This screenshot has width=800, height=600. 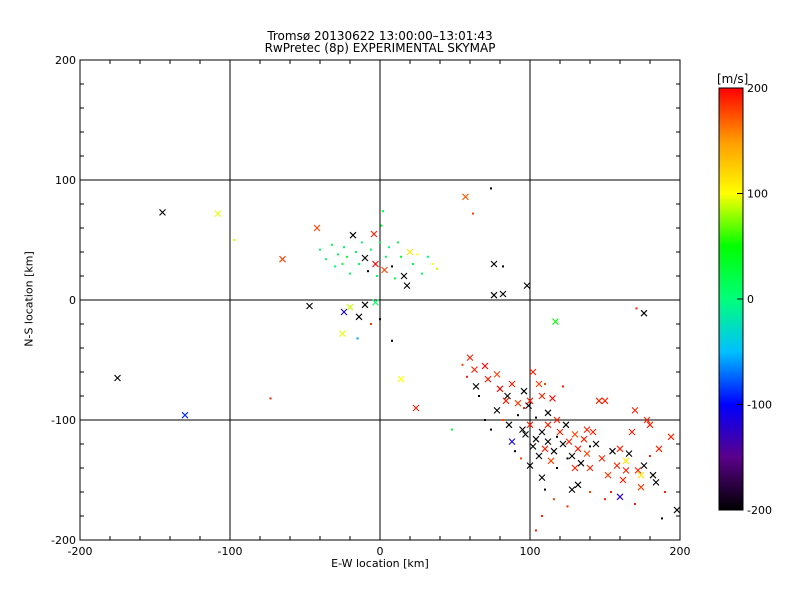 I want to click on y-tick-label: 100, so click(x=65, y=180).